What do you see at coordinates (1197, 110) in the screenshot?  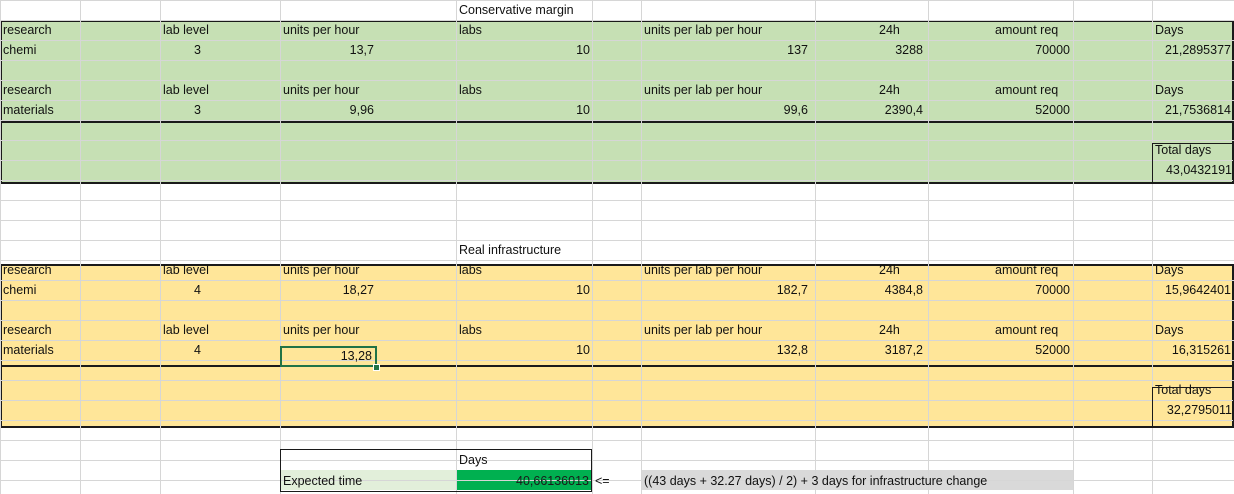 I see `value-cell: 21,7536814` at bounding box center [1197, 110].